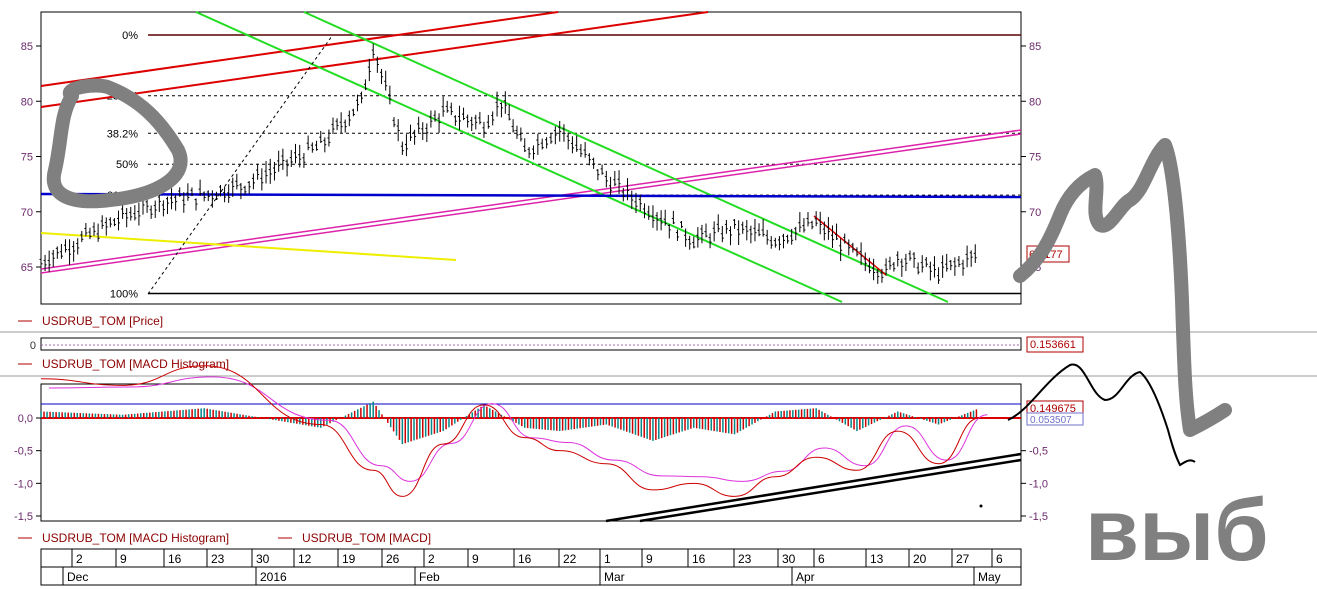  What do you see at coordinates (1035, 213) in the screenshot?
I see `price-tick-label-right: 70` at bounding box center [1035, 213].